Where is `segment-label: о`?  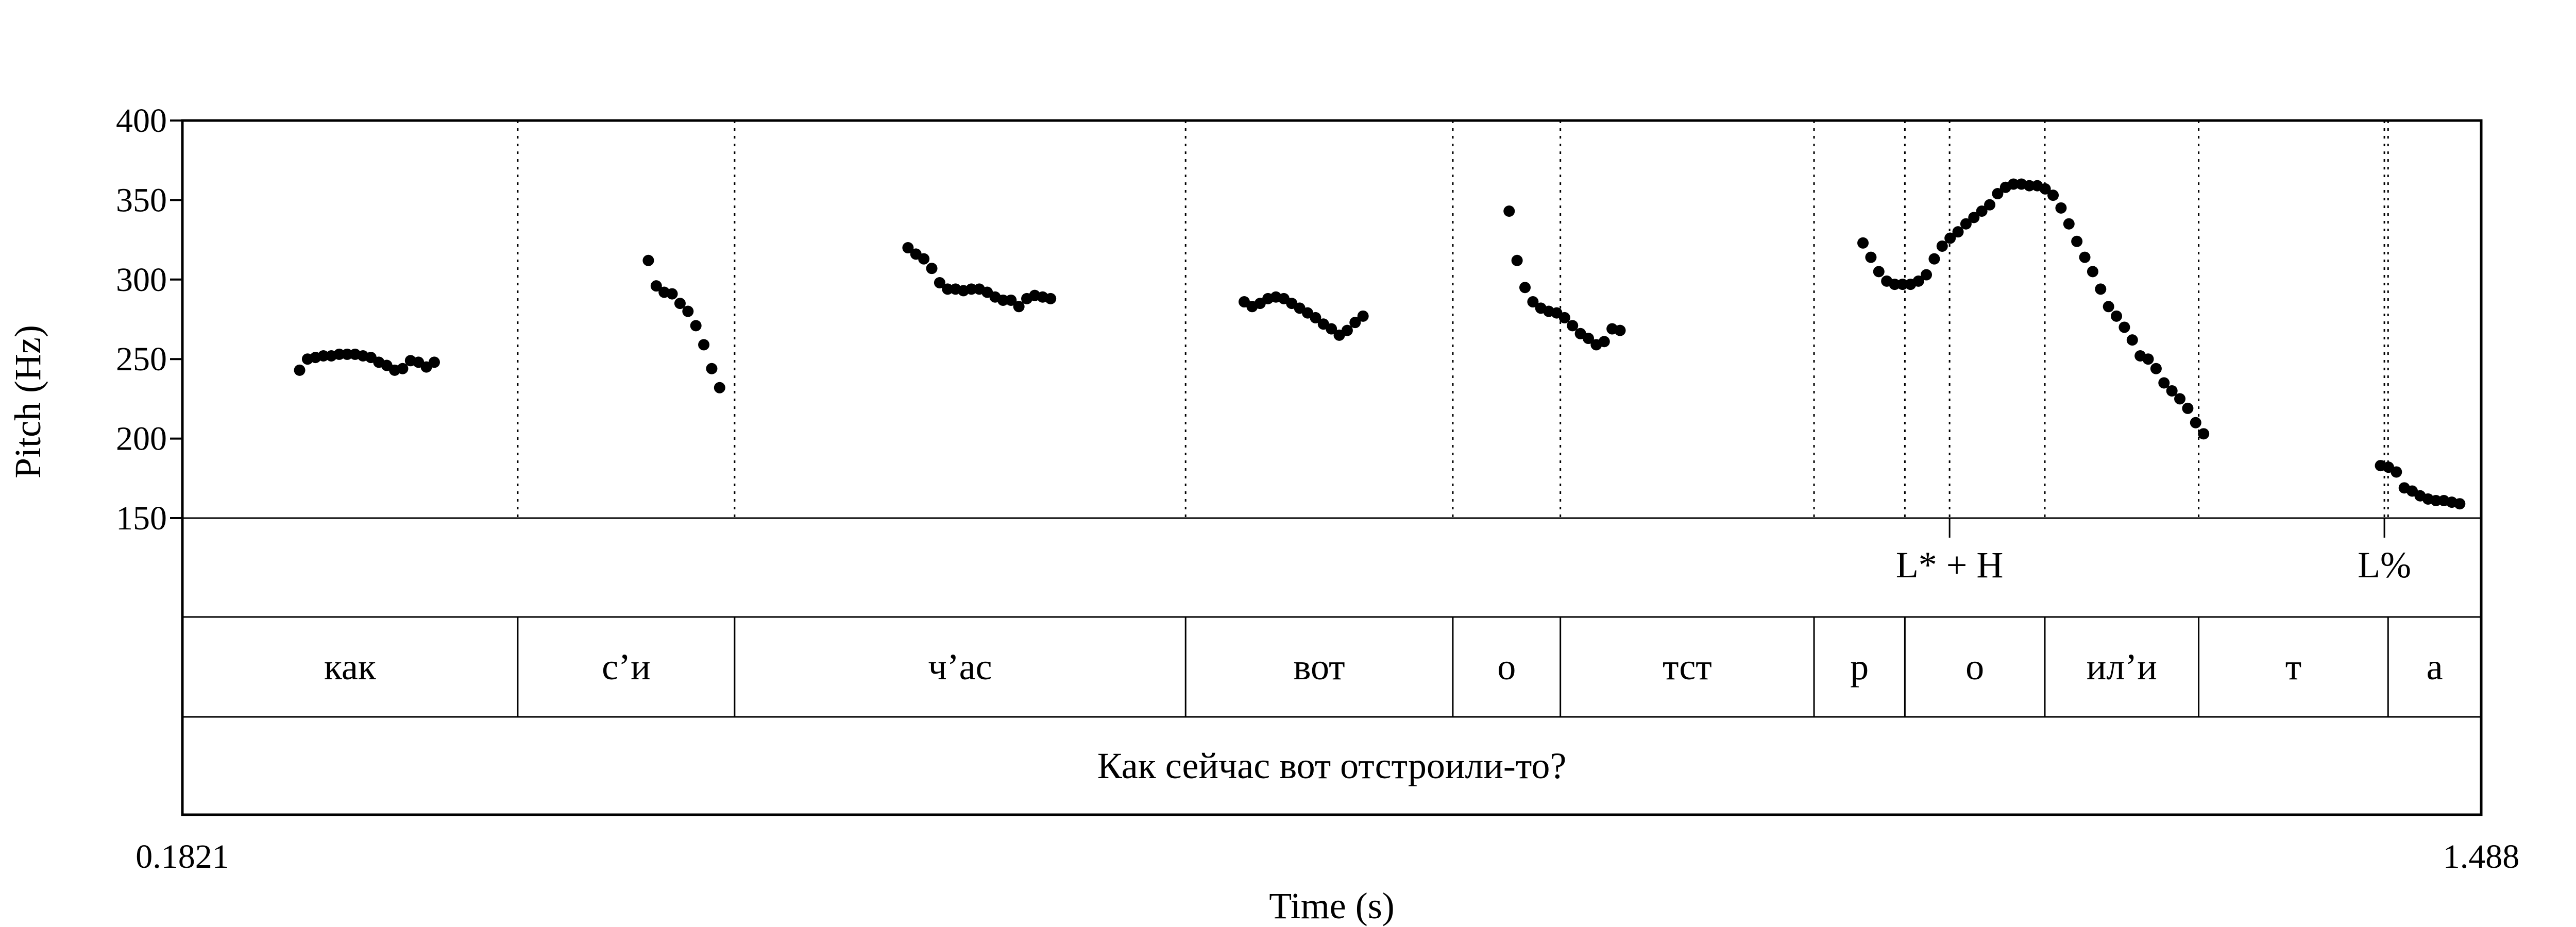
segment-label: о is located at coordinates (1974, 667).